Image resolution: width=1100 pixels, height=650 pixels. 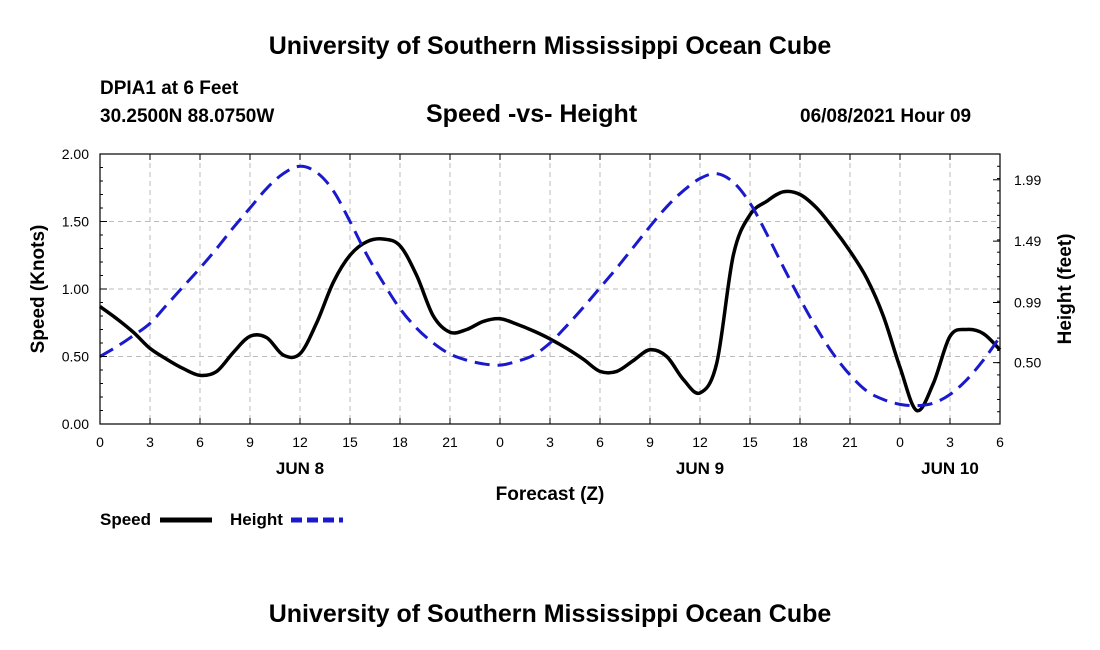 What do you see at coordinates (300, 468) in the screenshot?
I see `x-date-label: JUN 8` at bounding box center [300, 468].